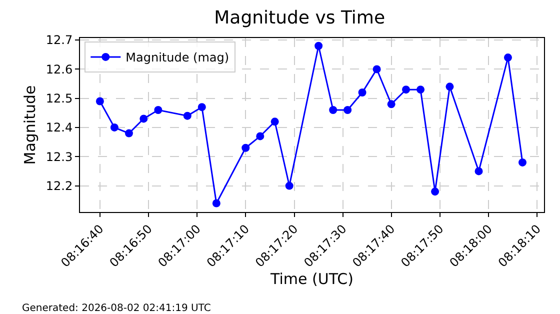 This screenshot has width=560, height=314. Describe the element at coordinates (116, 308) in the screenshot. I see `text: Generated: 2026-08-02 02:41:19 UTC` at that location.